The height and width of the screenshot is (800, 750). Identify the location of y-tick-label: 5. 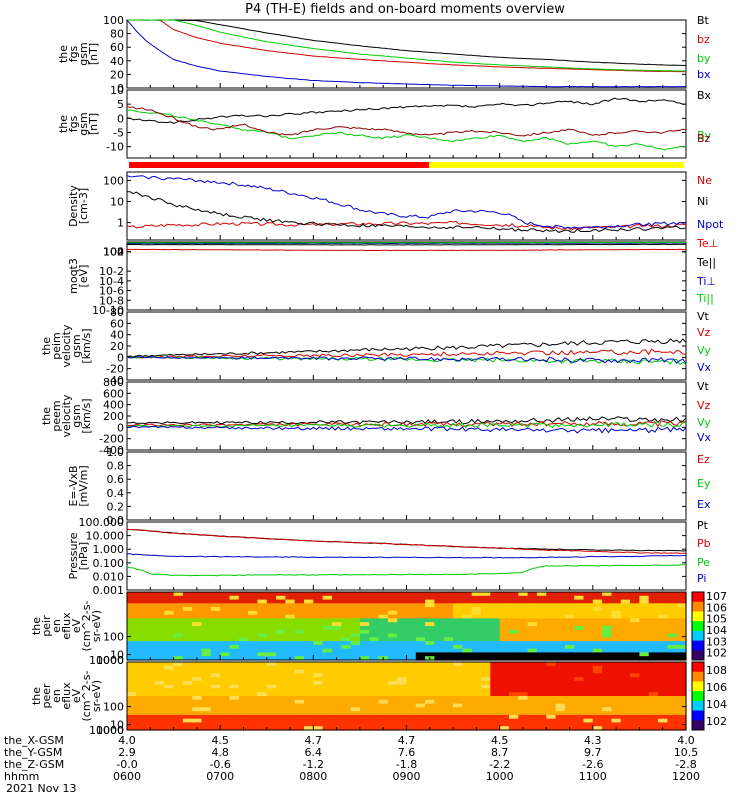
(120, 104).